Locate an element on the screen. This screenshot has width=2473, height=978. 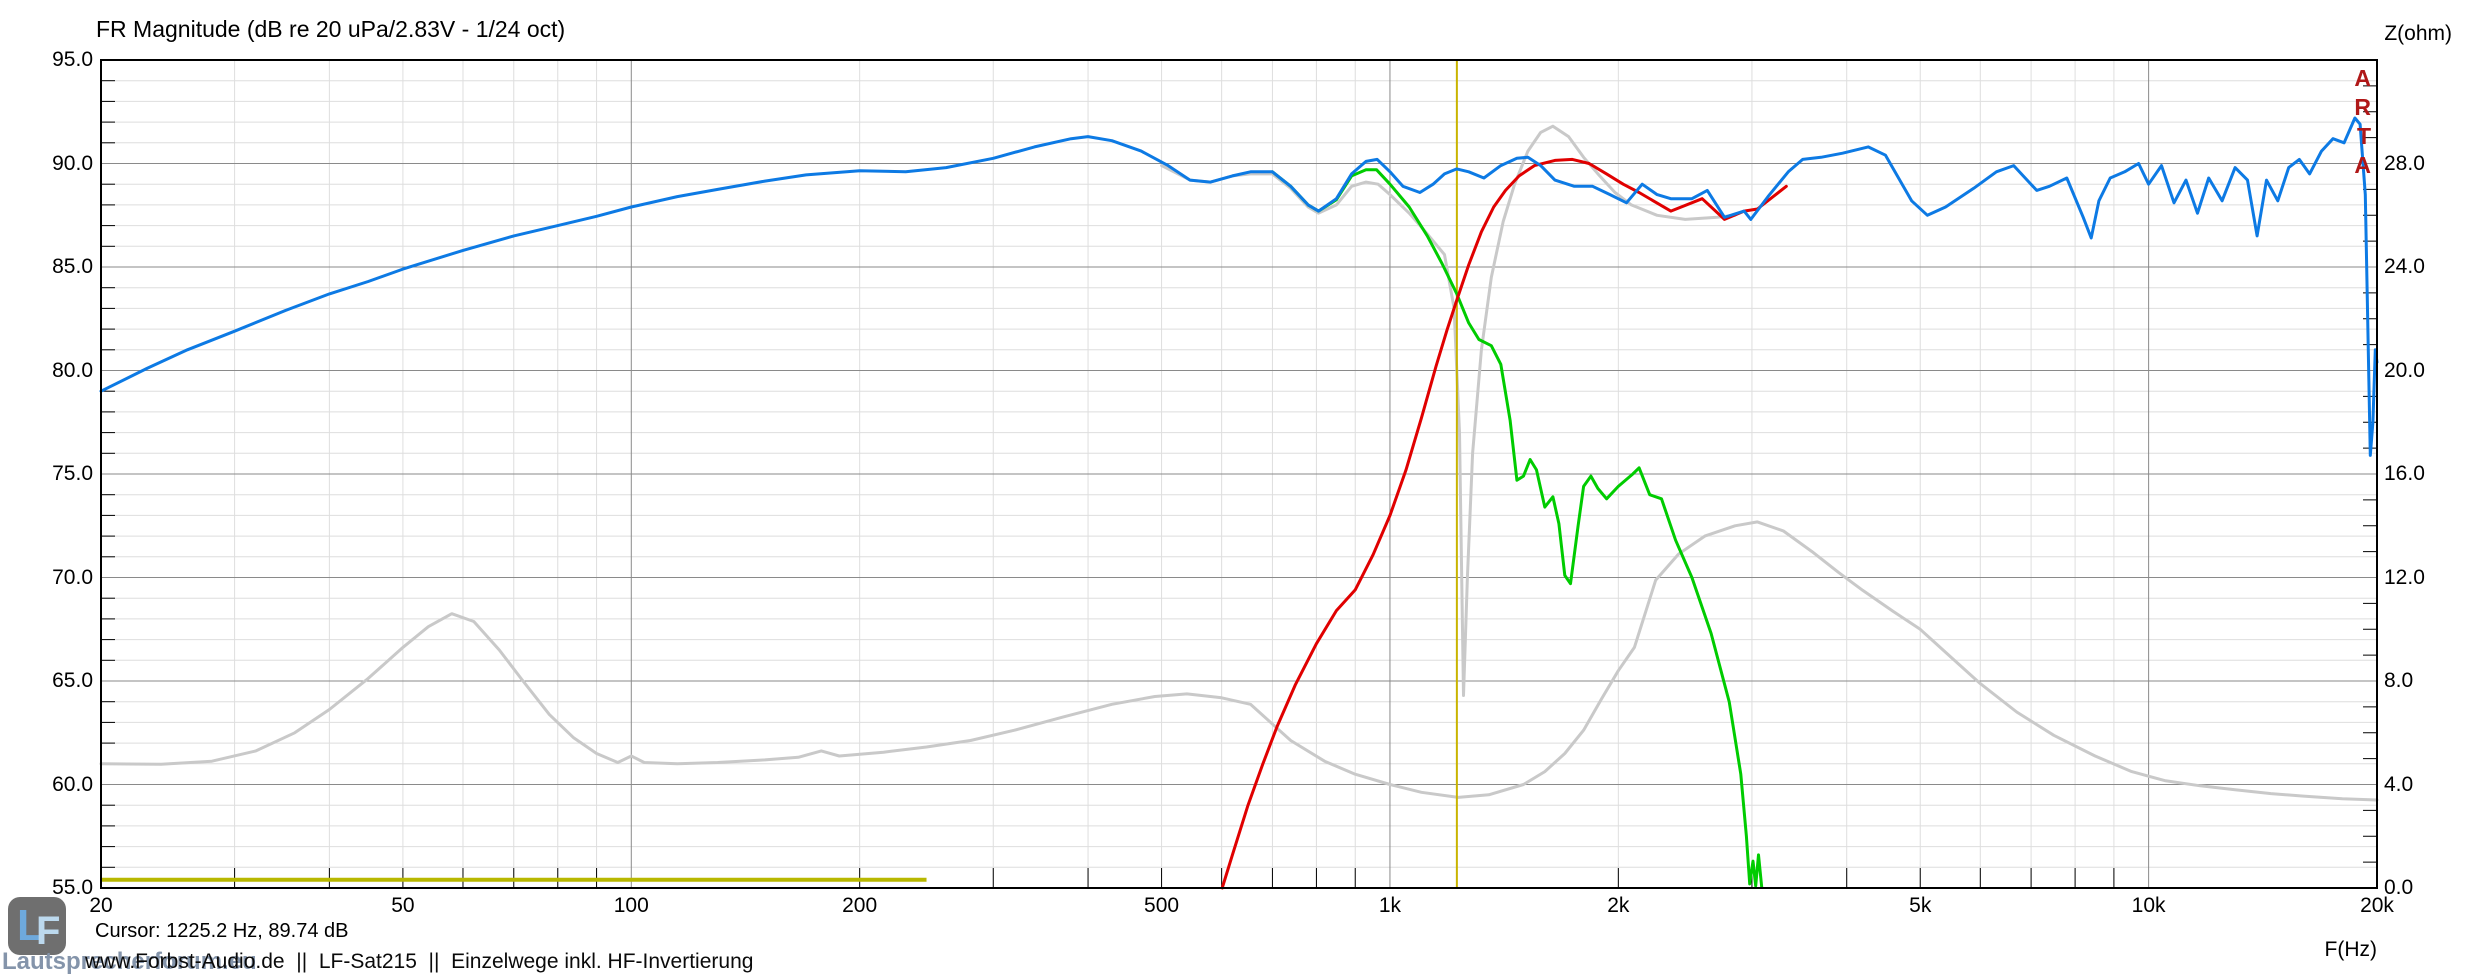
x-axis-label: 1k is located at coordinates (1390, 905).